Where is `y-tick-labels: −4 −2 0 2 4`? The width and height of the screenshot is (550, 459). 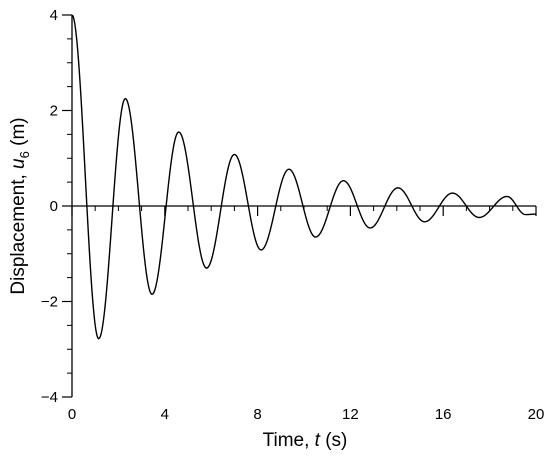 y-tick-labels: −4 −2 0 2 4 is located at coordinates (49, 206).